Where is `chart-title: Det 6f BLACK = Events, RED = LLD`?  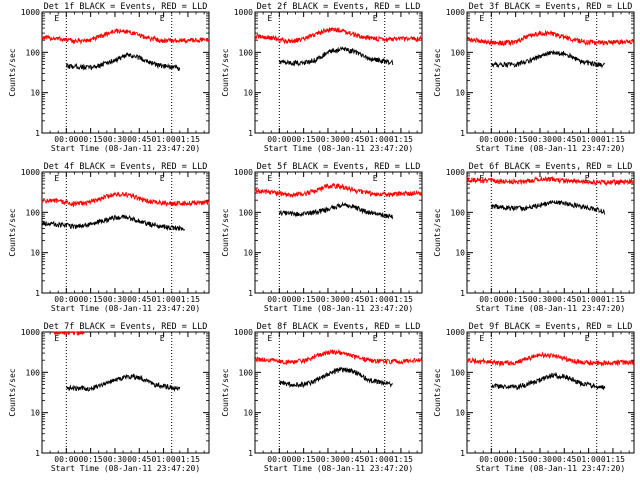 chart-title: Det 6f BLACK = Events, RED = LLD is located at coordinates (551, 167).